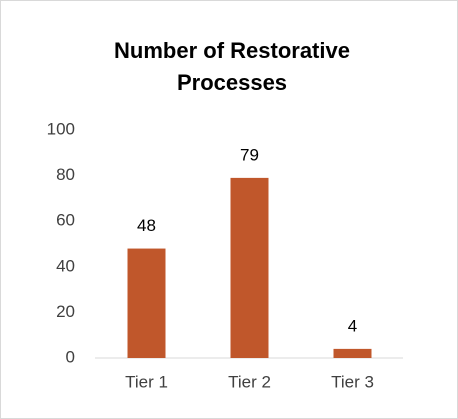  Describe the element at coordinates (352, 381) in the screenshot. I see `x-tick-label: Tier 3` at that location.